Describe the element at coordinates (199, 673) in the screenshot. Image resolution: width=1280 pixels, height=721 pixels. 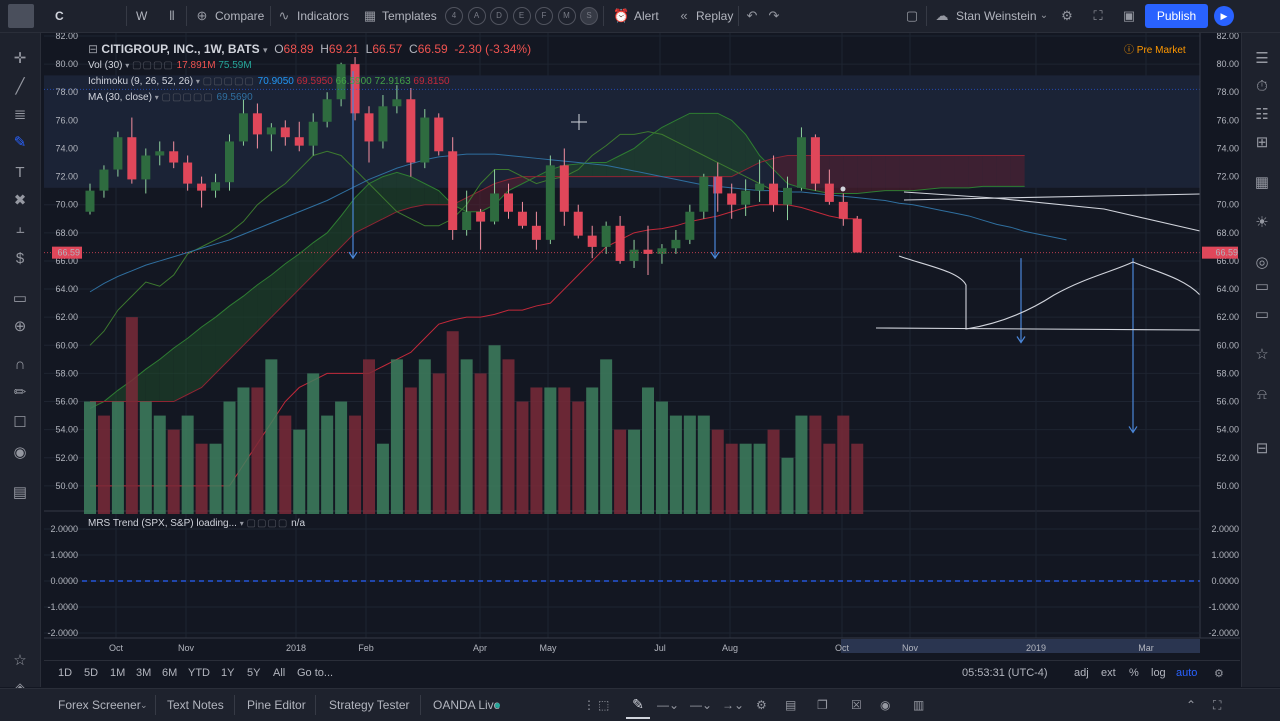
I see `range-ytd: YTD` at that location.